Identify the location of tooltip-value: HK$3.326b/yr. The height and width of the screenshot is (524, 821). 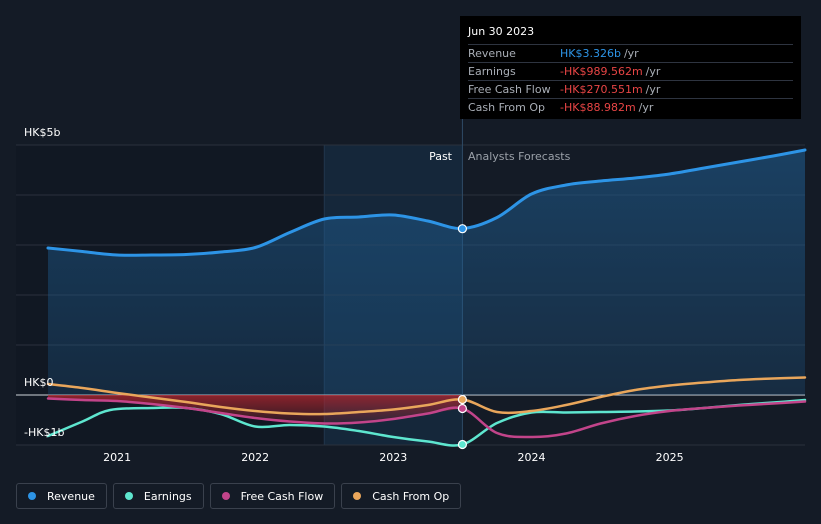
(599, 53).